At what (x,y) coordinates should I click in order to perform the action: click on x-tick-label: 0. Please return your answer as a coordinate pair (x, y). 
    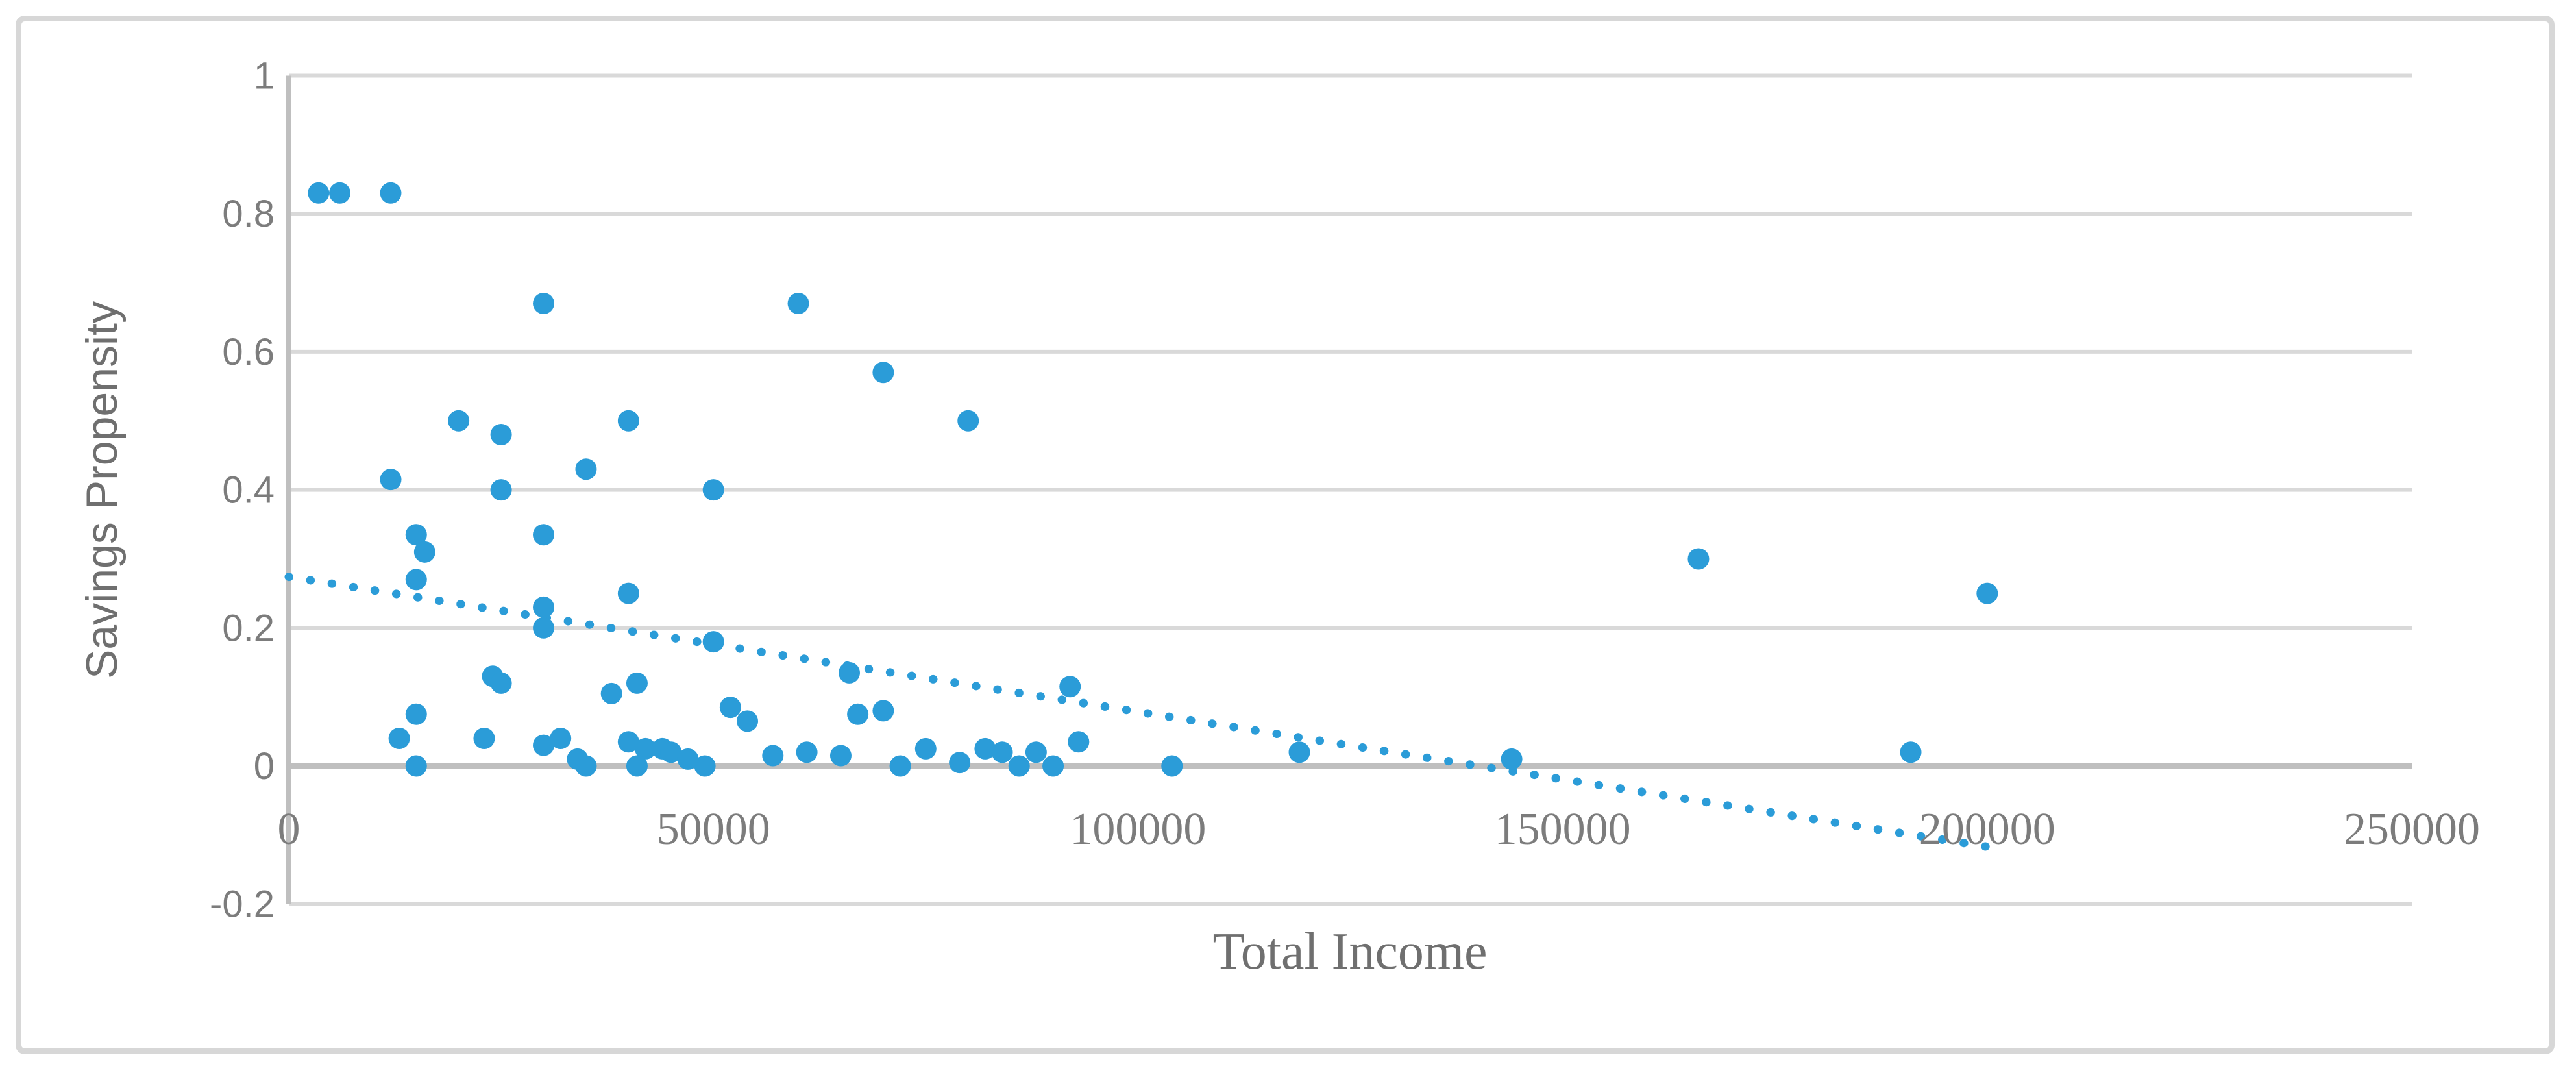
    Looking at the image, I should click on (289, 829).